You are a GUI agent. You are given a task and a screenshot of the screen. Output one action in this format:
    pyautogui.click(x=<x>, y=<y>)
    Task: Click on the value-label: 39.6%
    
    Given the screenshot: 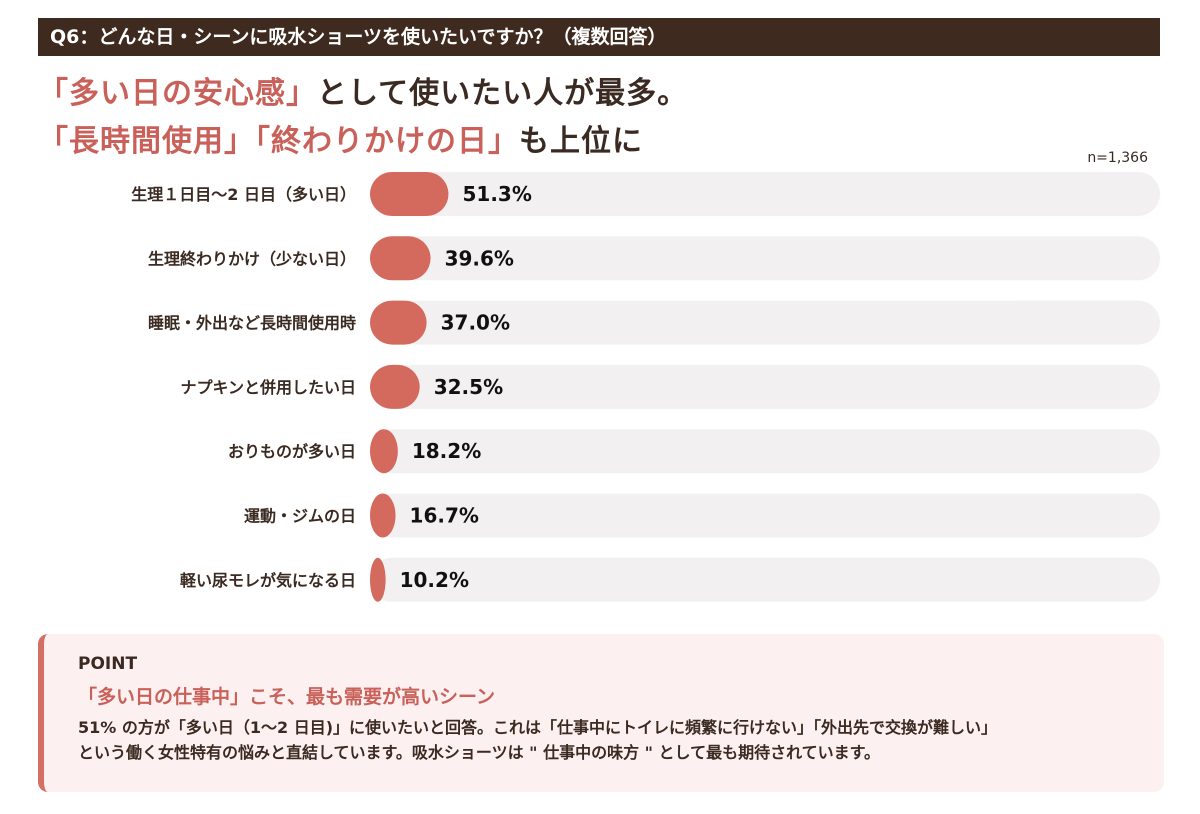 What is the action you would take?
    pyautogui.click(x=479, y=258)
    